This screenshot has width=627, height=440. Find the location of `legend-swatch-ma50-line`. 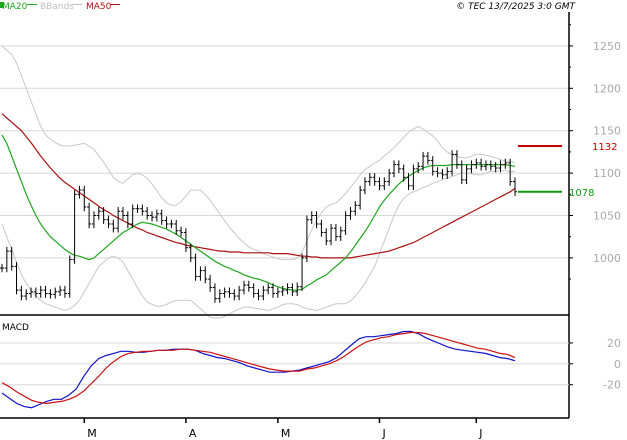

legend-swatch-ma50-line is located at coordinates (115, 4).